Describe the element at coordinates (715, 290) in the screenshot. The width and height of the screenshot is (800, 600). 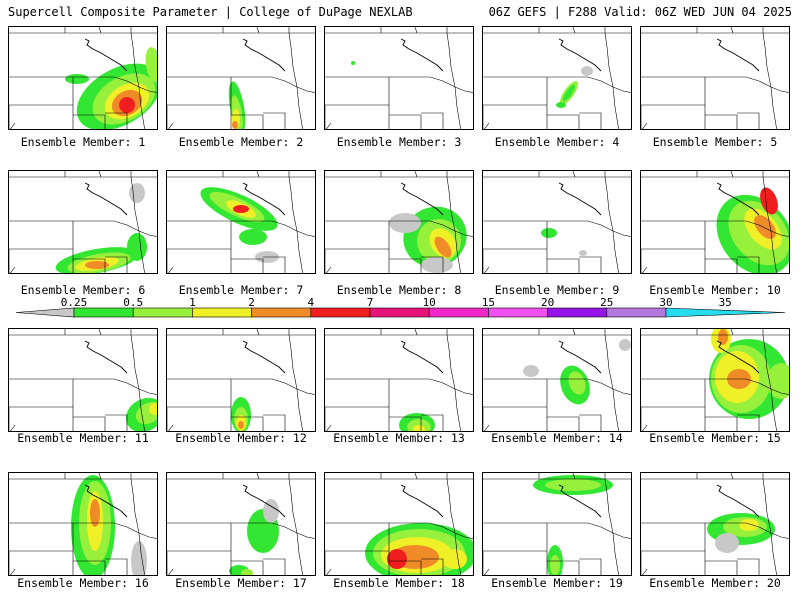
I see `member-label: Ensemble Member: 10` at that location.